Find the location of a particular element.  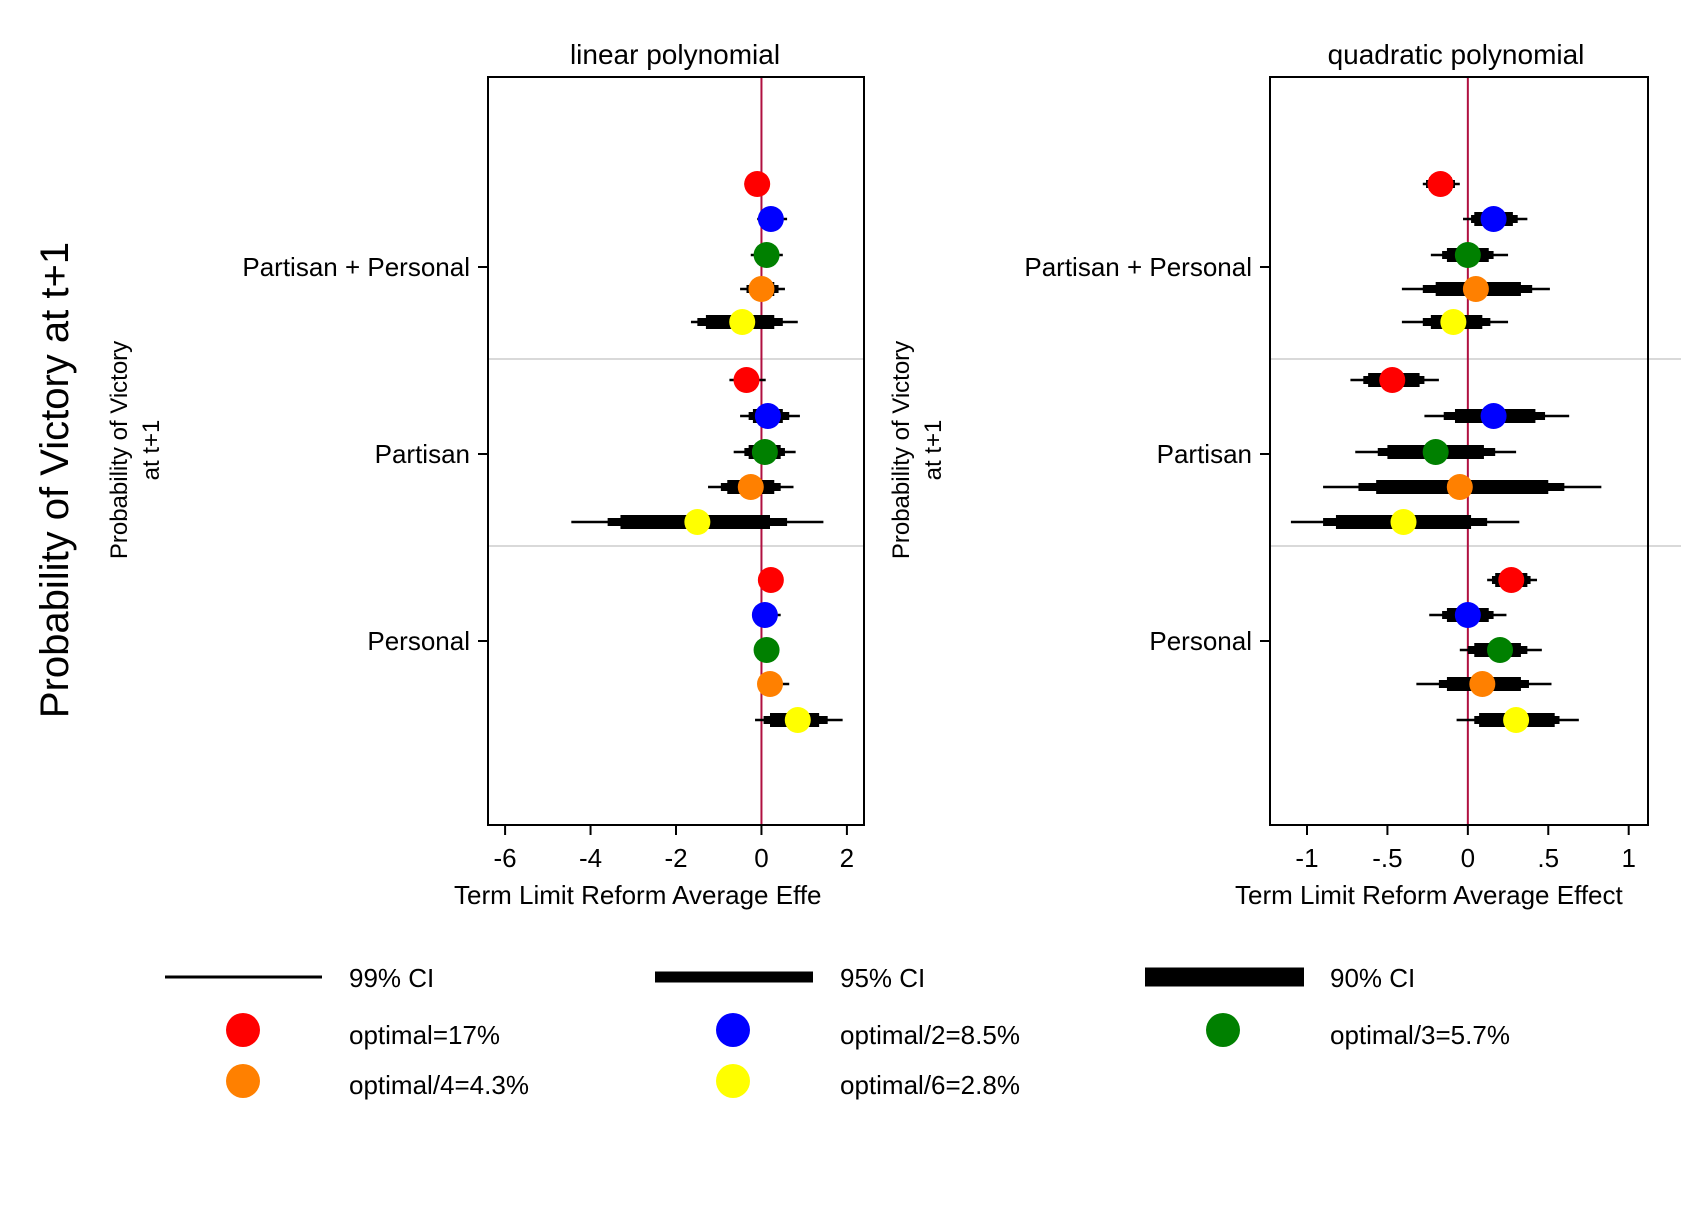

x-tick-label: .5 is located at coordinates (1548, 858).